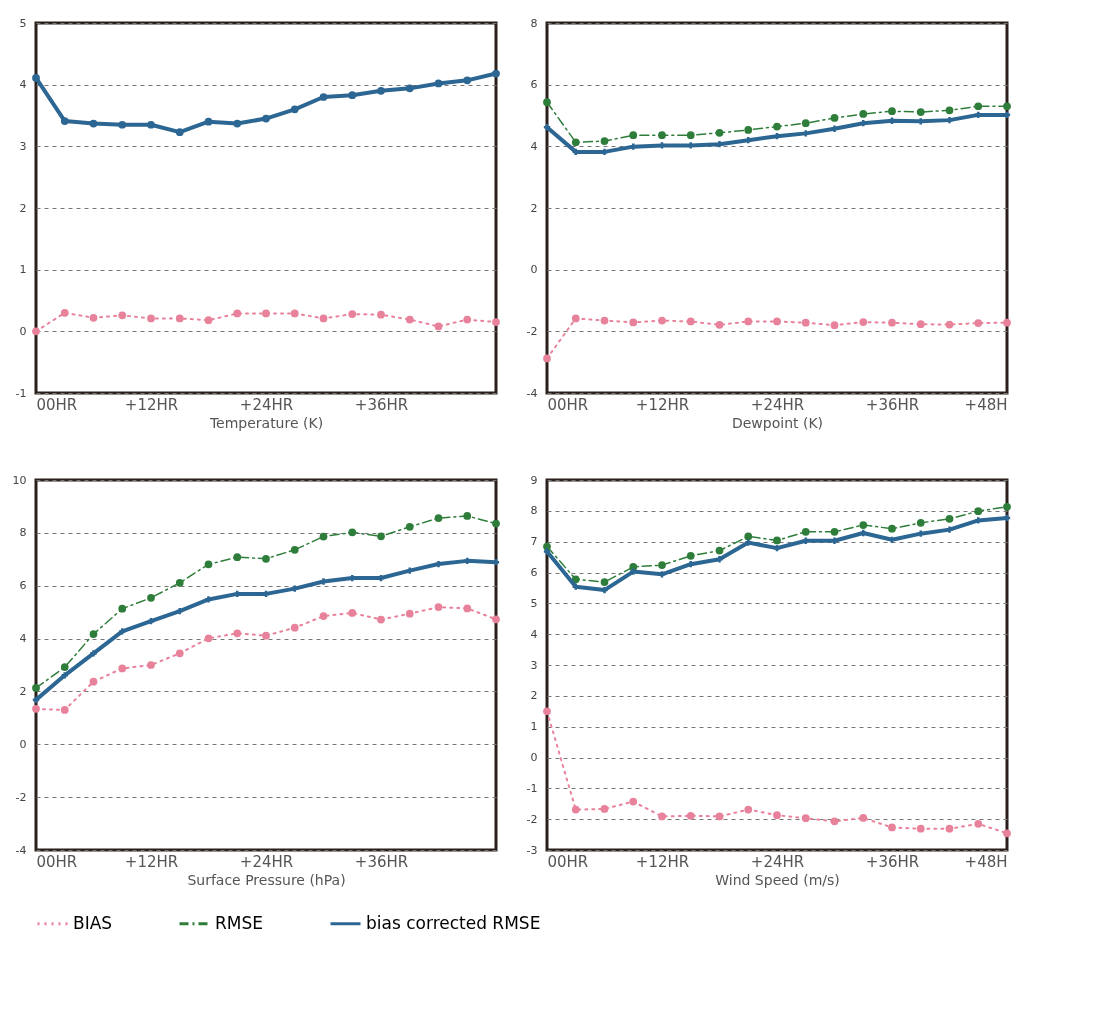 This screenshot has width=1097, height=1017. What do you see at coordinates (266, 879) in the screenshot?
I see `x-axis-title: Surface Pressure (hPa)` at bounding box center [266, 879].